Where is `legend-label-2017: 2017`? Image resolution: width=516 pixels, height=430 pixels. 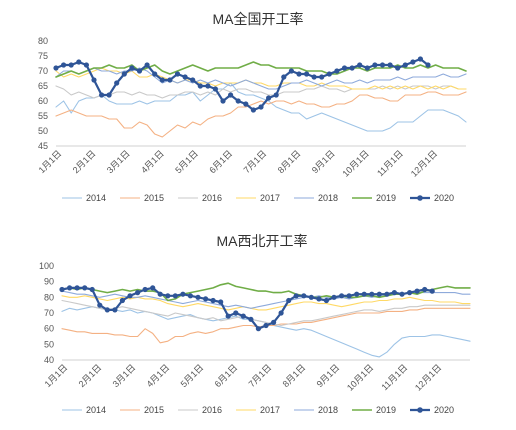
legend-label-2017: 2017 is located at coordinates (270, 198).